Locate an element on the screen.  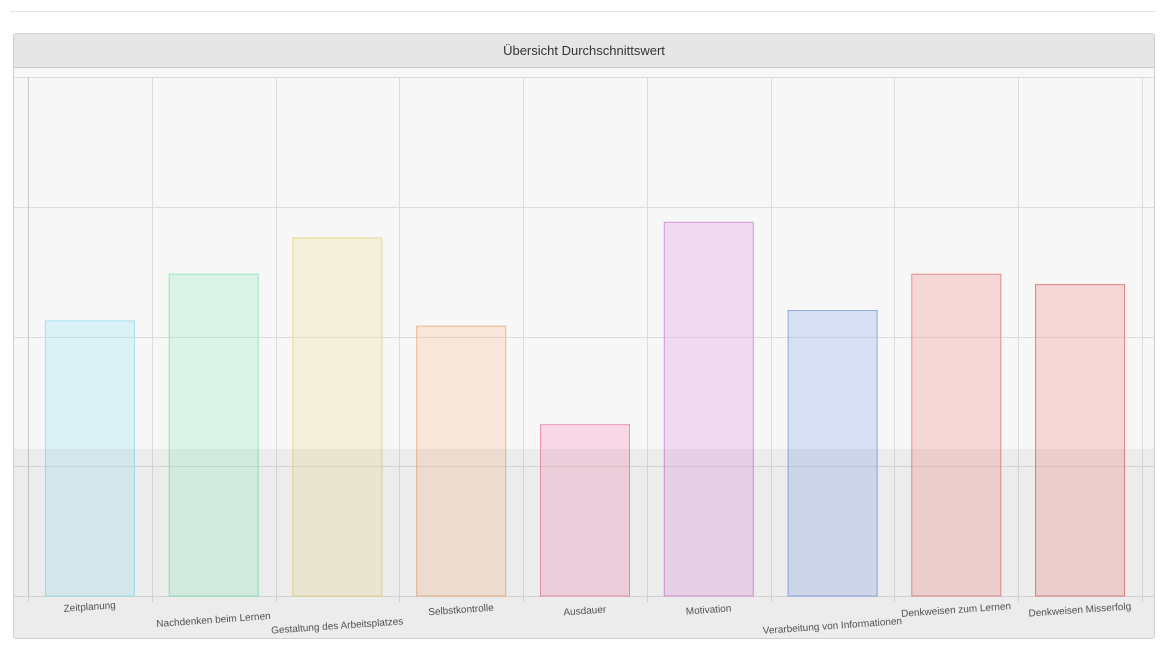
panel-title: Übersicht Durchschnittswert is located at coordinates (584, 51).